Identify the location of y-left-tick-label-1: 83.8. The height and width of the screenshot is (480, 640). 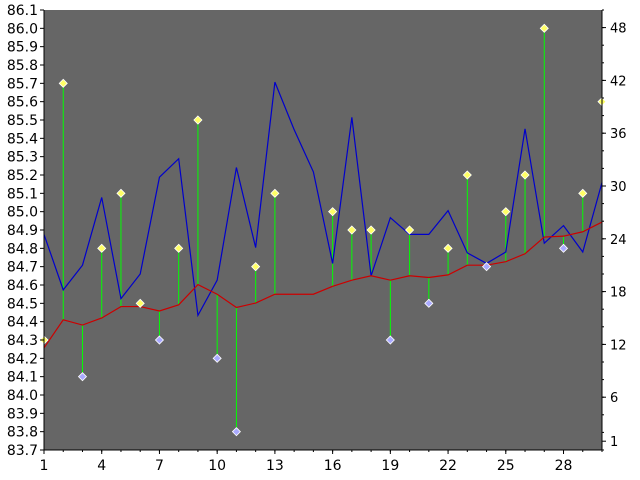
(22, 433).